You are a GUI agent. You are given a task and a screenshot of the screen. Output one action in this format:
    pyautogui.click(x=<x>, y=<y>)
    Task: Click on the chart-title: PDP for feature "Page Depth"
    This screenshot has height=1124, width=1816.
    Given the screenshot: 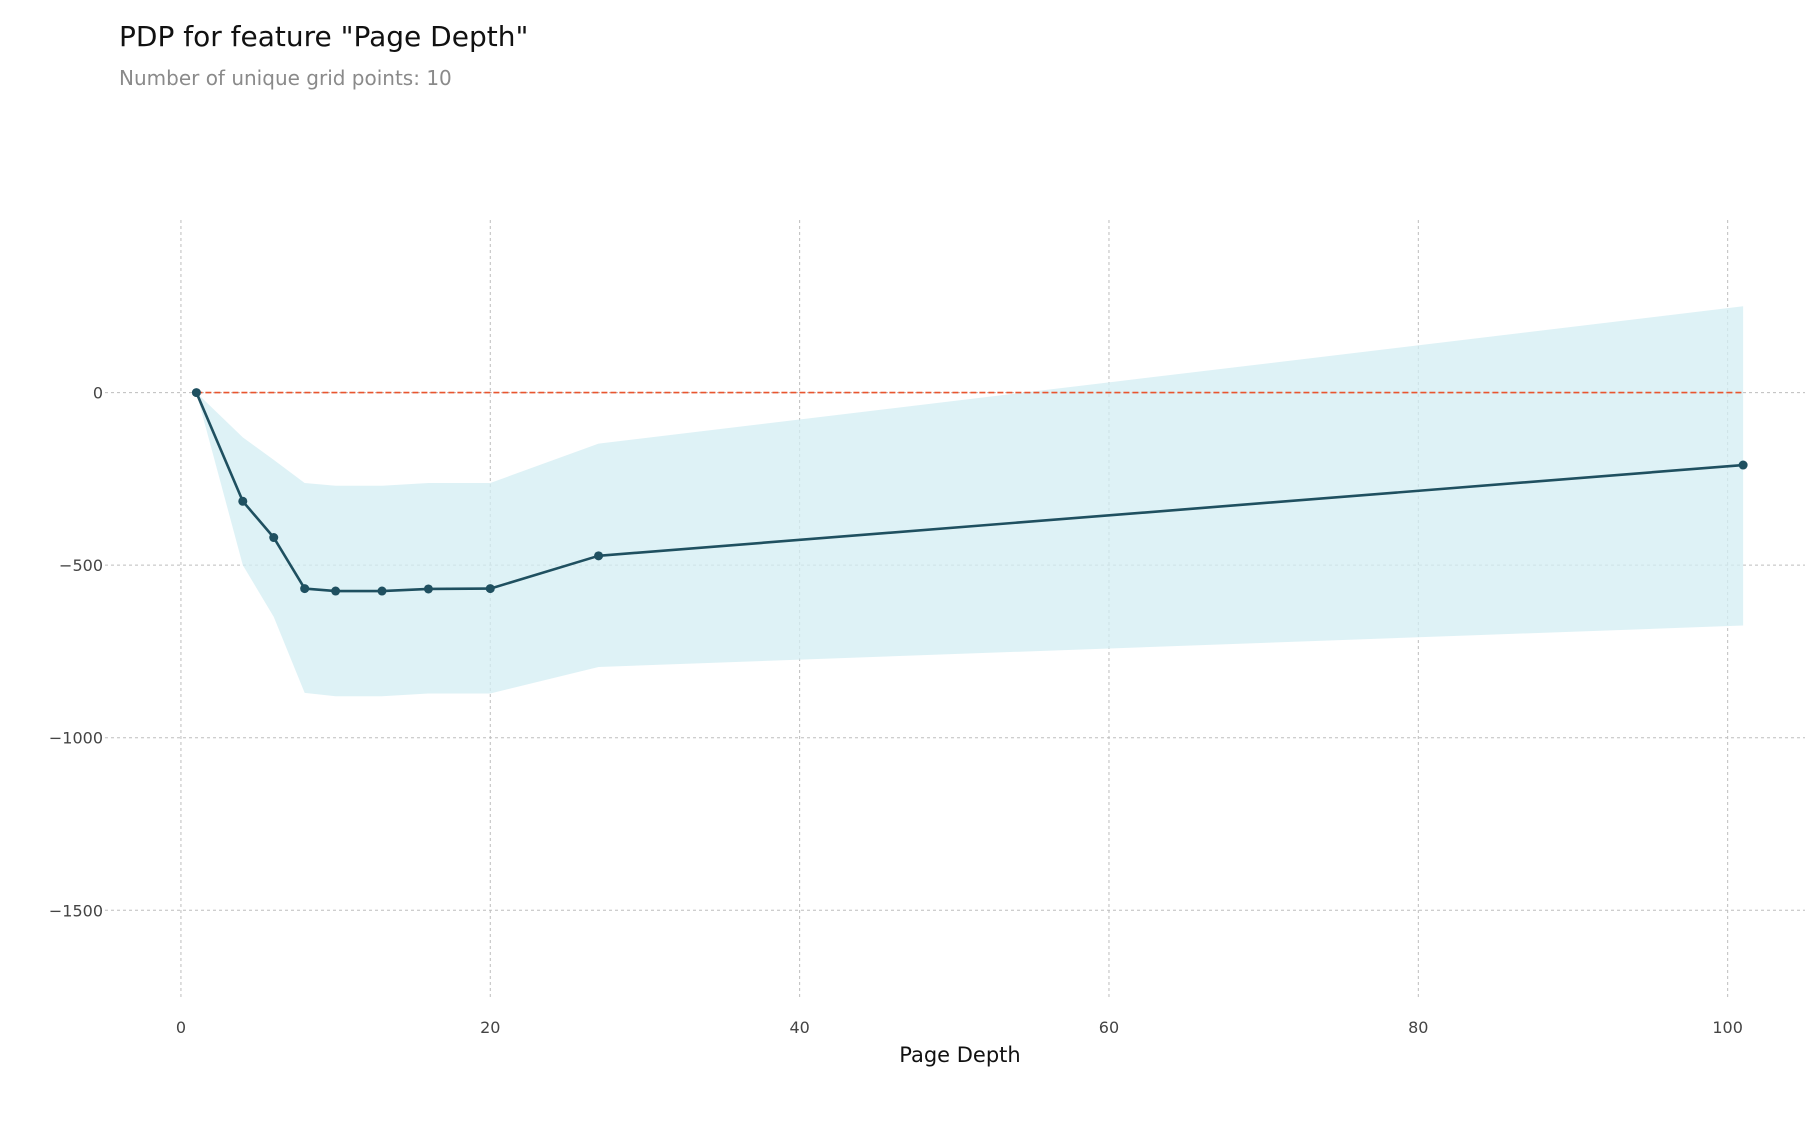 What is the action you would take?
    pyautogui.click(x=324, y=36)
    